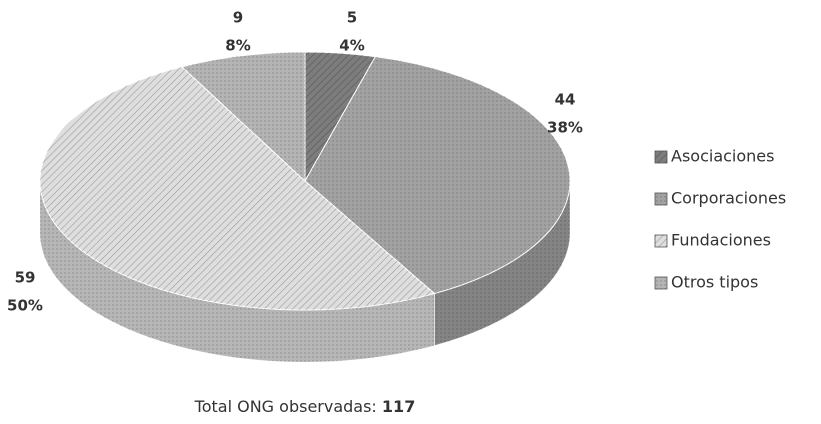 The width and height of the screenshot is (821, 424). I want to click on data-label-value: 59, so click(25, 278).